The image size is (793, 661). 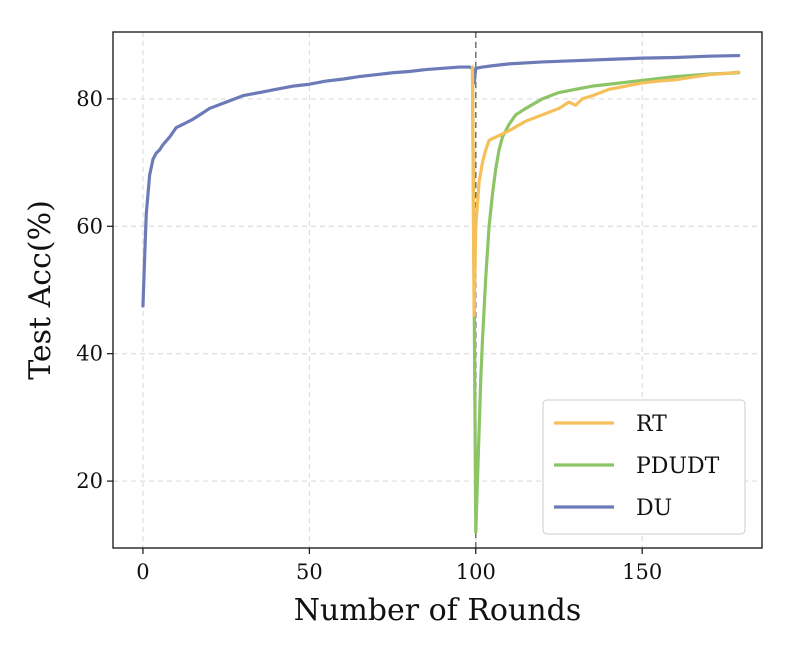 I want to click on legend-label: DU, so click(x=654, y=508).